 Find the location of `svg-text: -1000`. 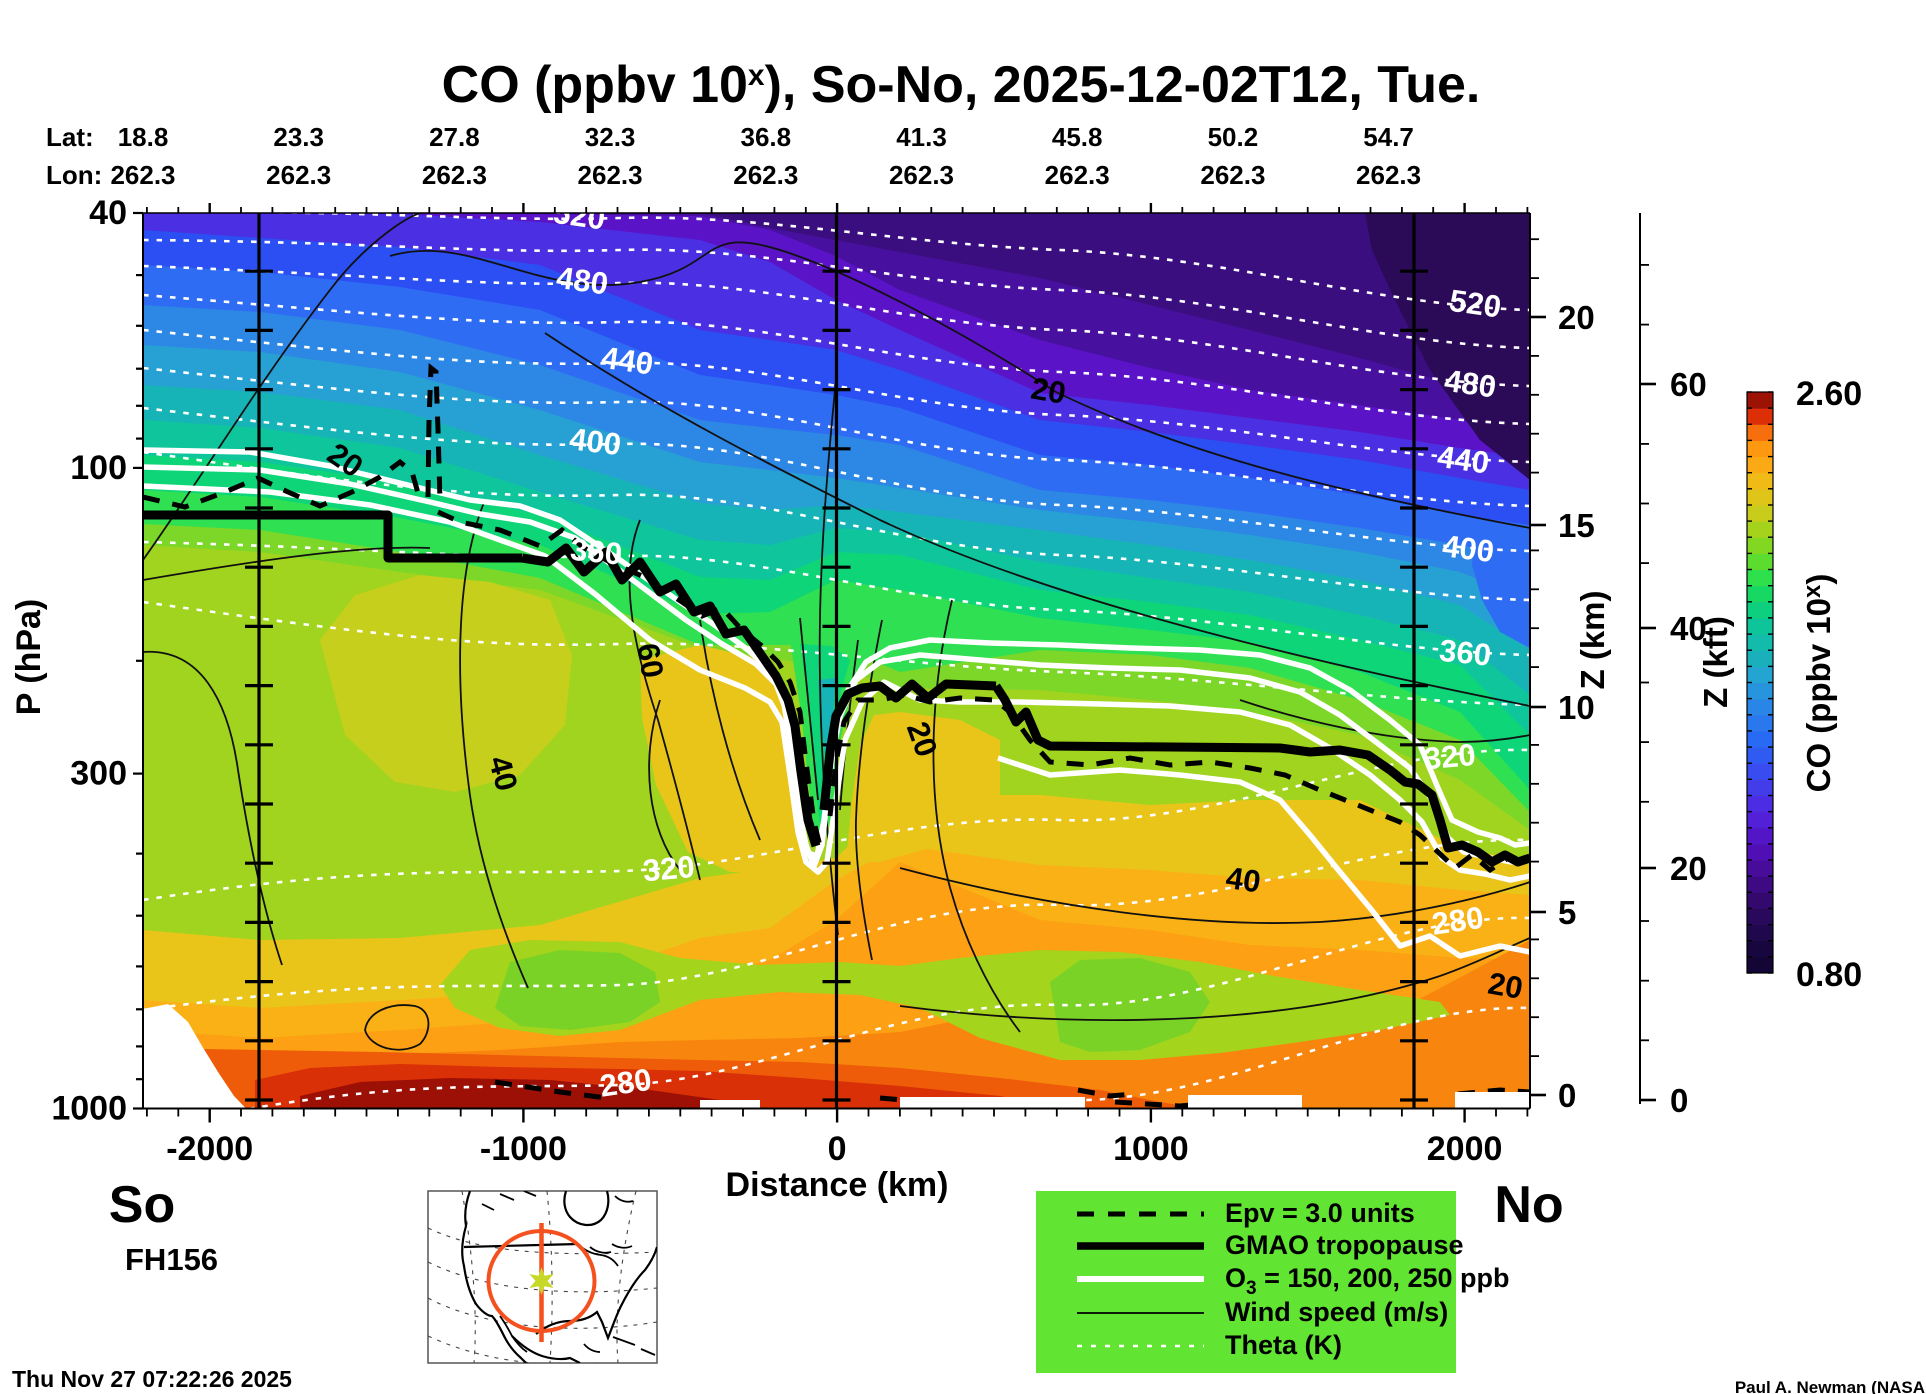

svg-text: -1000 is located at coordinates (523, 1149).